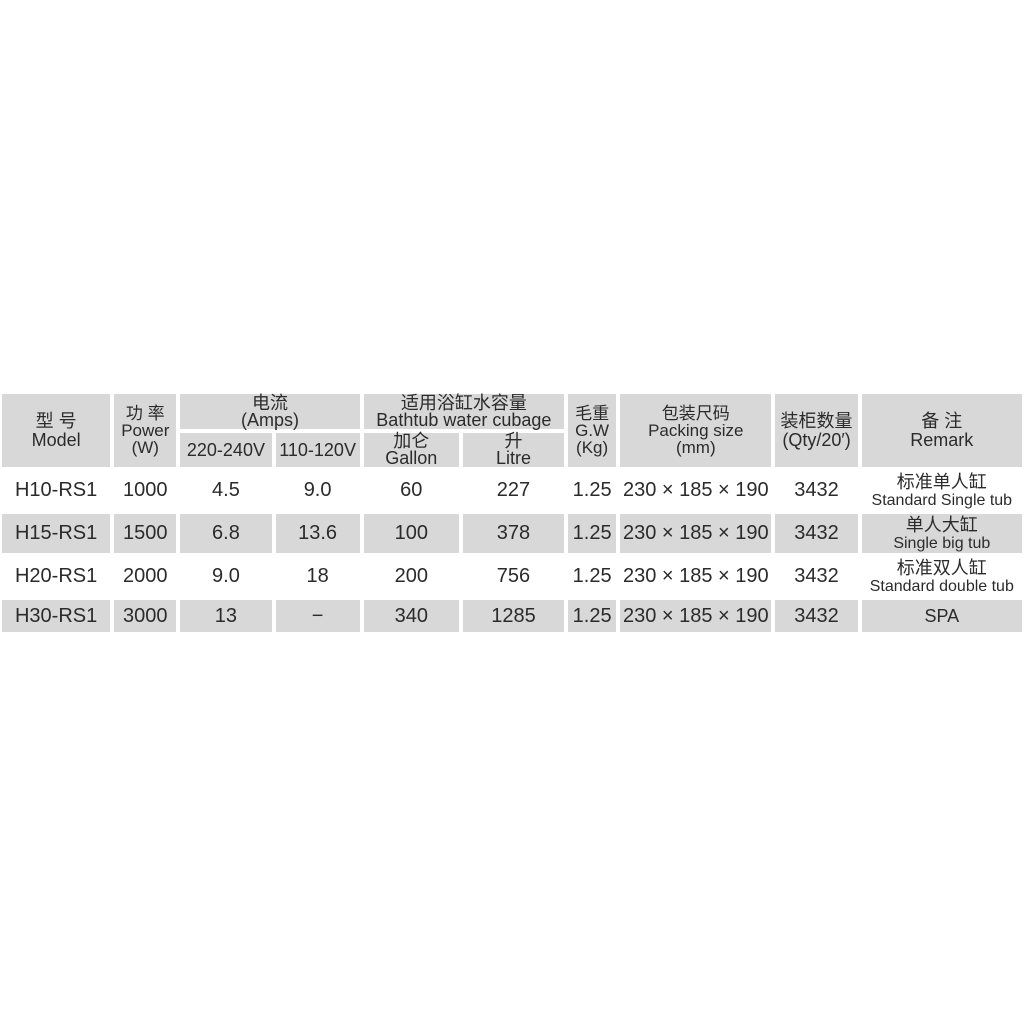  I want to click on header-packing-en: Packing size, so click(696, 430).